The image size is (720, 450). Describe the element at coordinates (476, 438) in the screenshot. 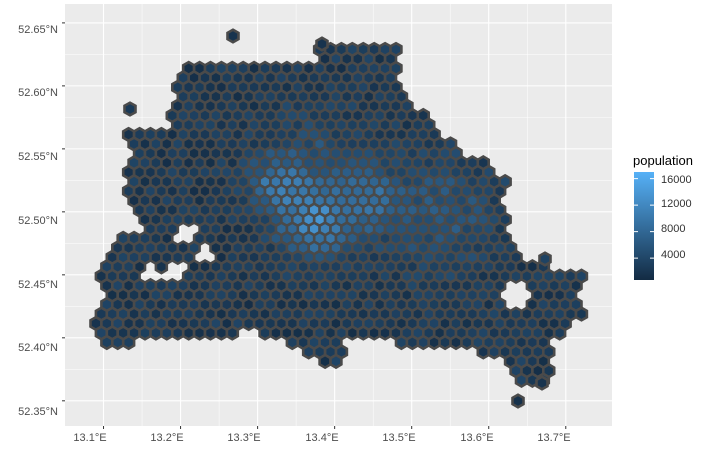

I see `x-tick-label: 13.6°E` at that location.